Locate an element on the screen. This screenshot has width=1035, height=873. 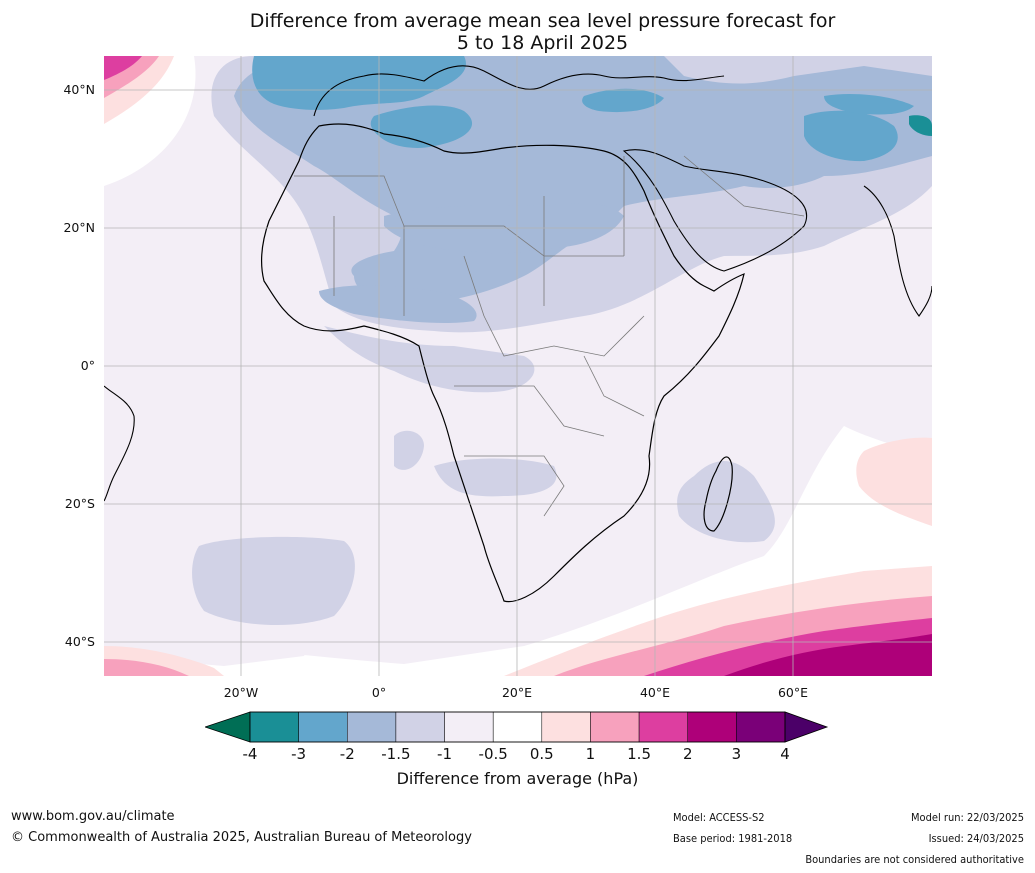
colorbar-tick-label: -4 is located at coordinates (250, 754).